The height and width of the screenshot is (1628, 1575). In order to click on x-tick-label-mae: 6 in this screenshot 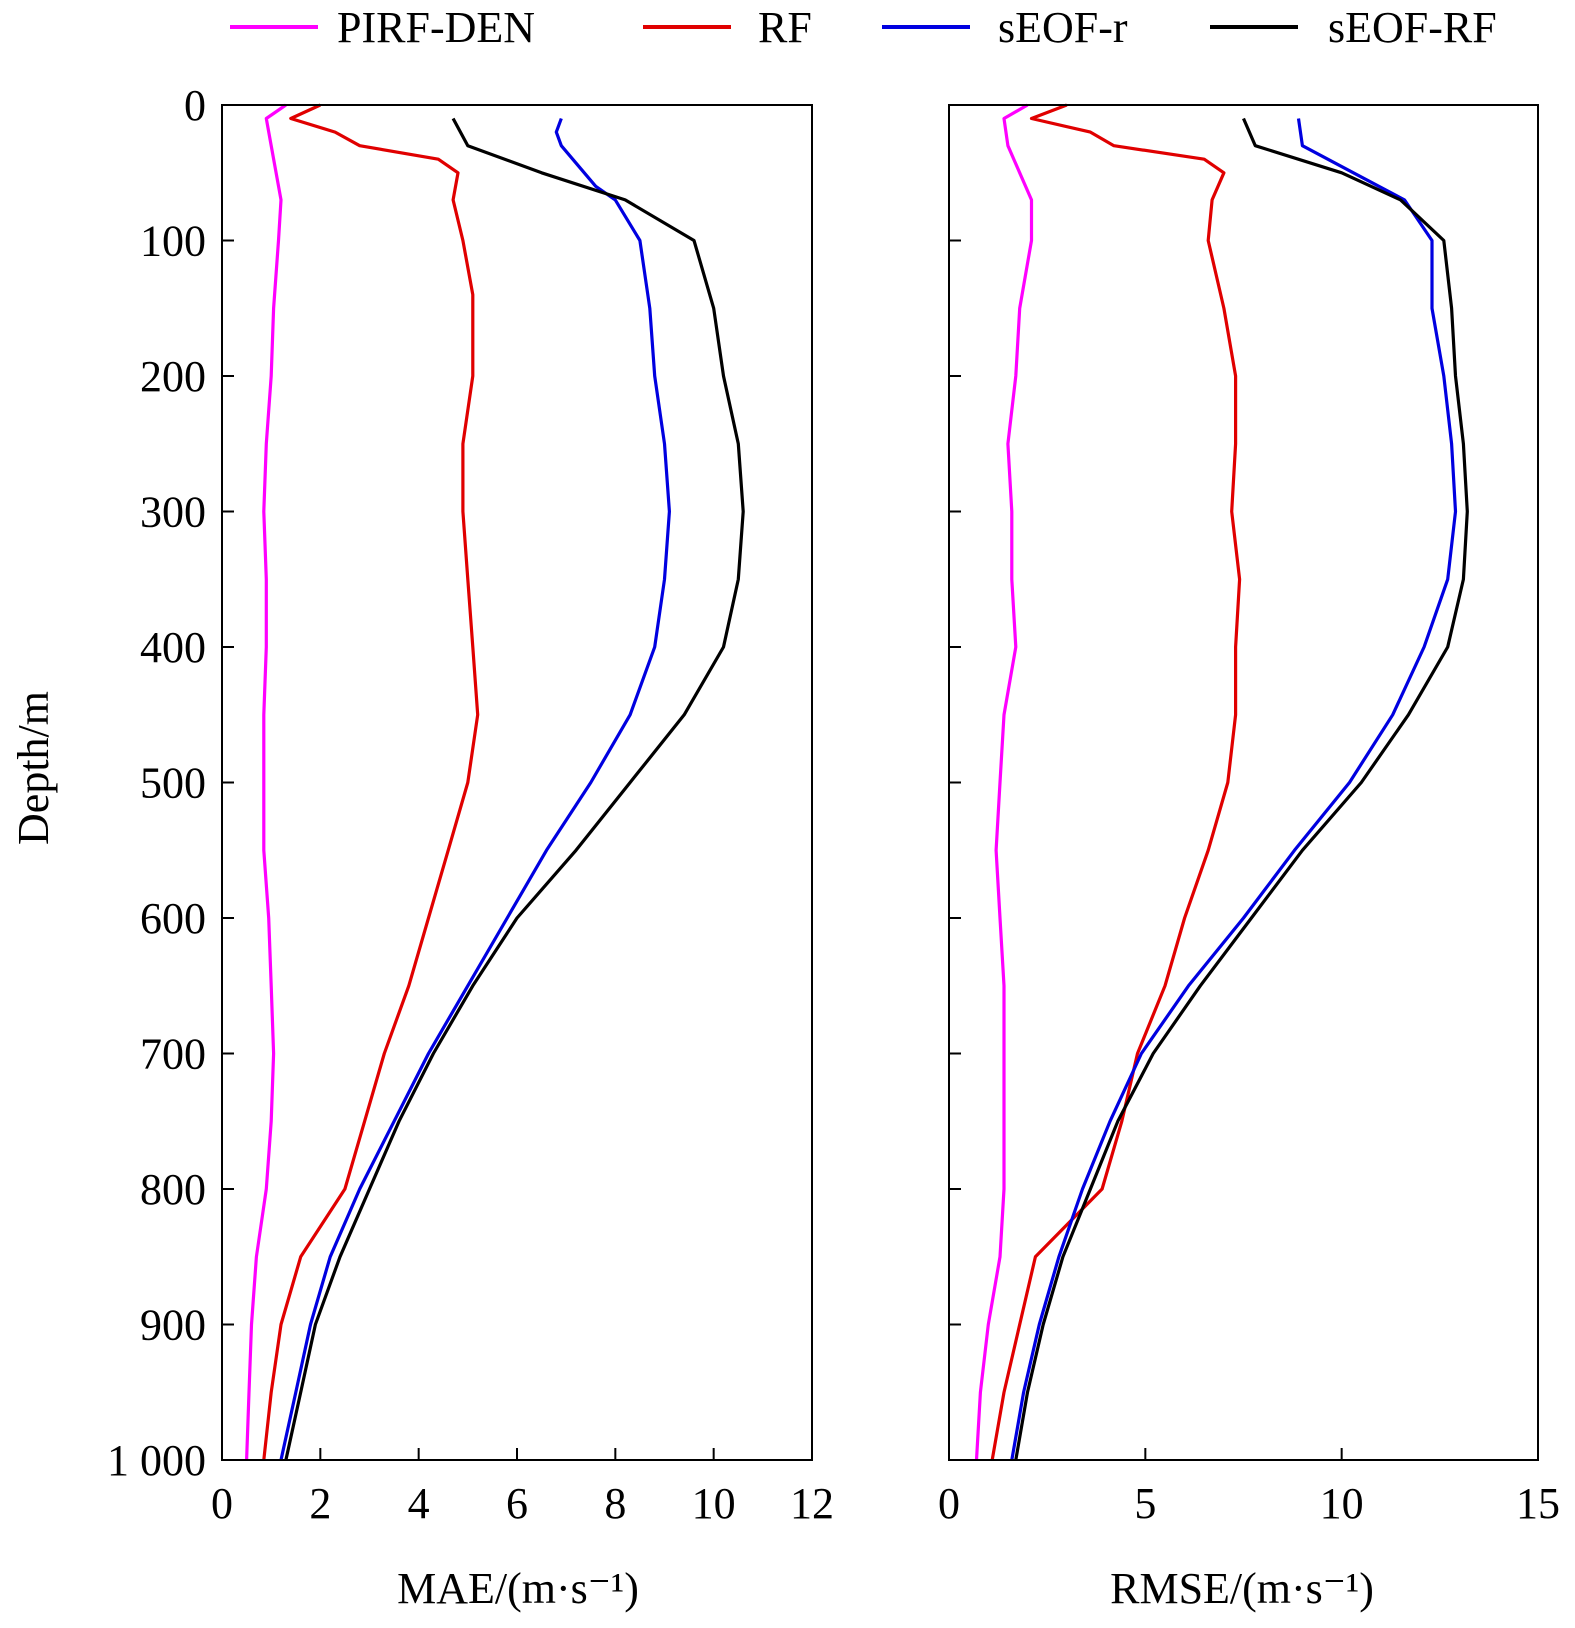, I will do `click(517, 1503)`.